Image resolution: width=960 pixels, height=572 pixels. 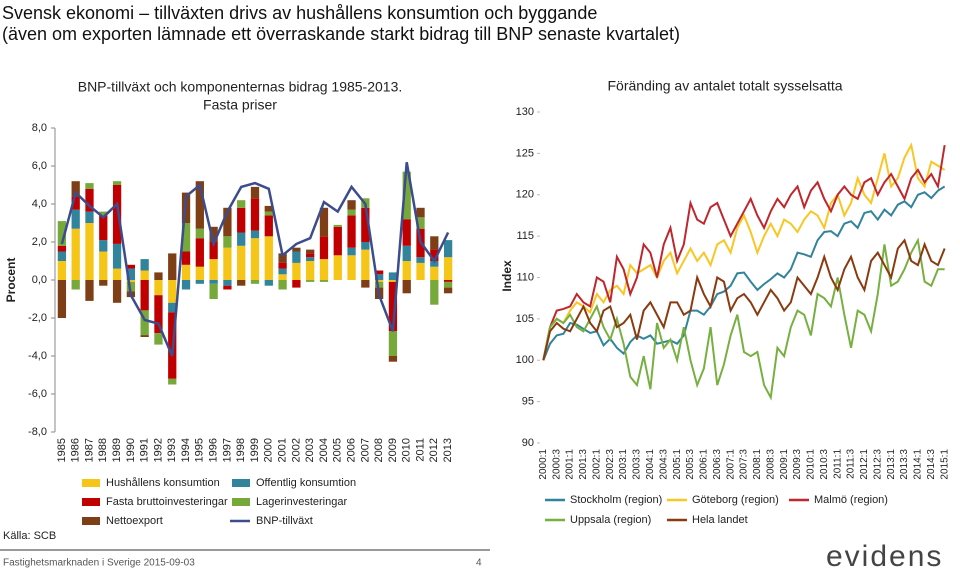 What do you see at coordinates (525, 236) in the screenshot?
I see `y-tick-label: 115` at bounding box center [525, 236].